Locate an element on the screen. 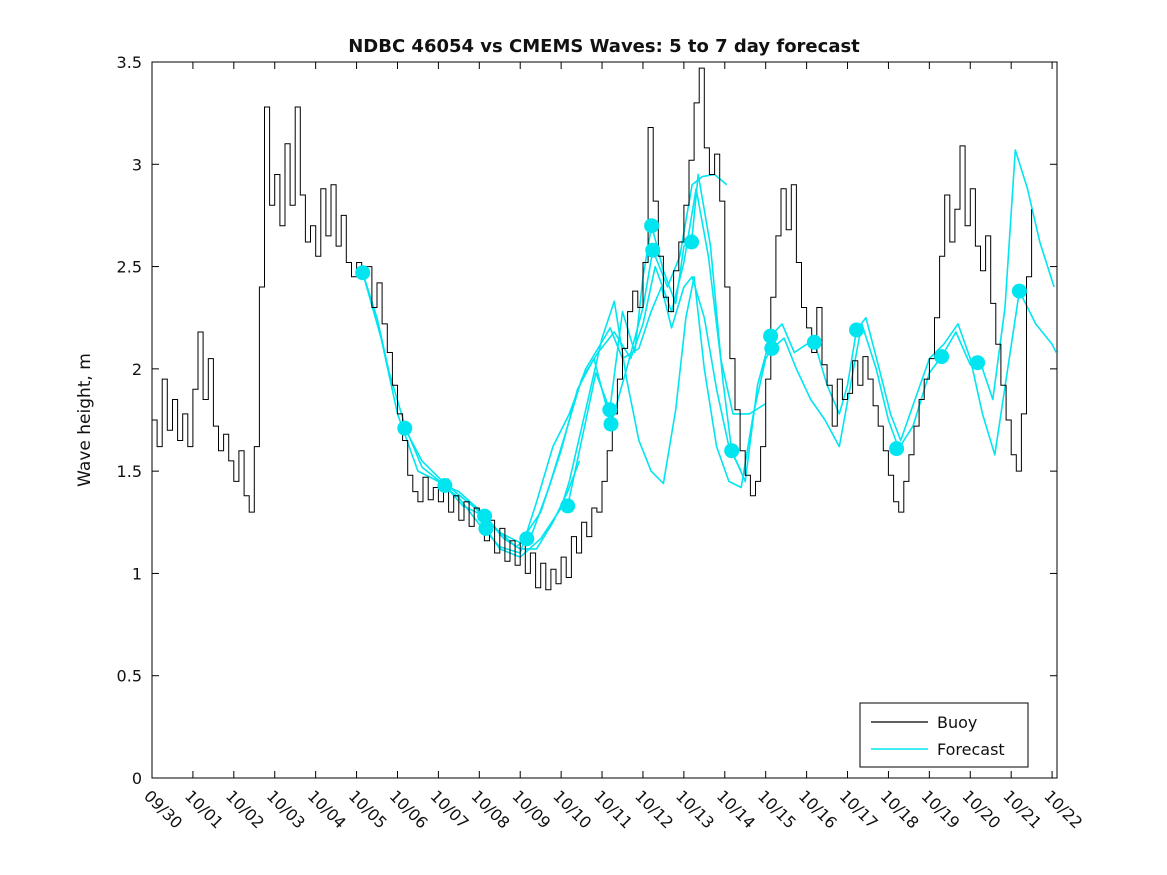 The image size is (1167, 875). x-tick-label: 10/19 is located at coordinates (941, 809).